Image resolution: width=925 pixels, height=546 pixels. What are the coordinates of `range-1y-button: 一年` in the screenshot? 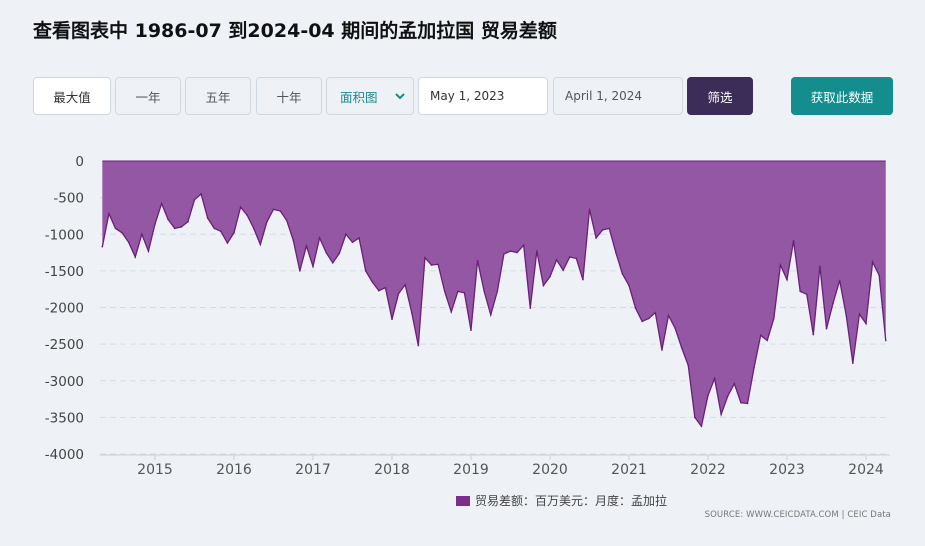 It's located at (148, 96).